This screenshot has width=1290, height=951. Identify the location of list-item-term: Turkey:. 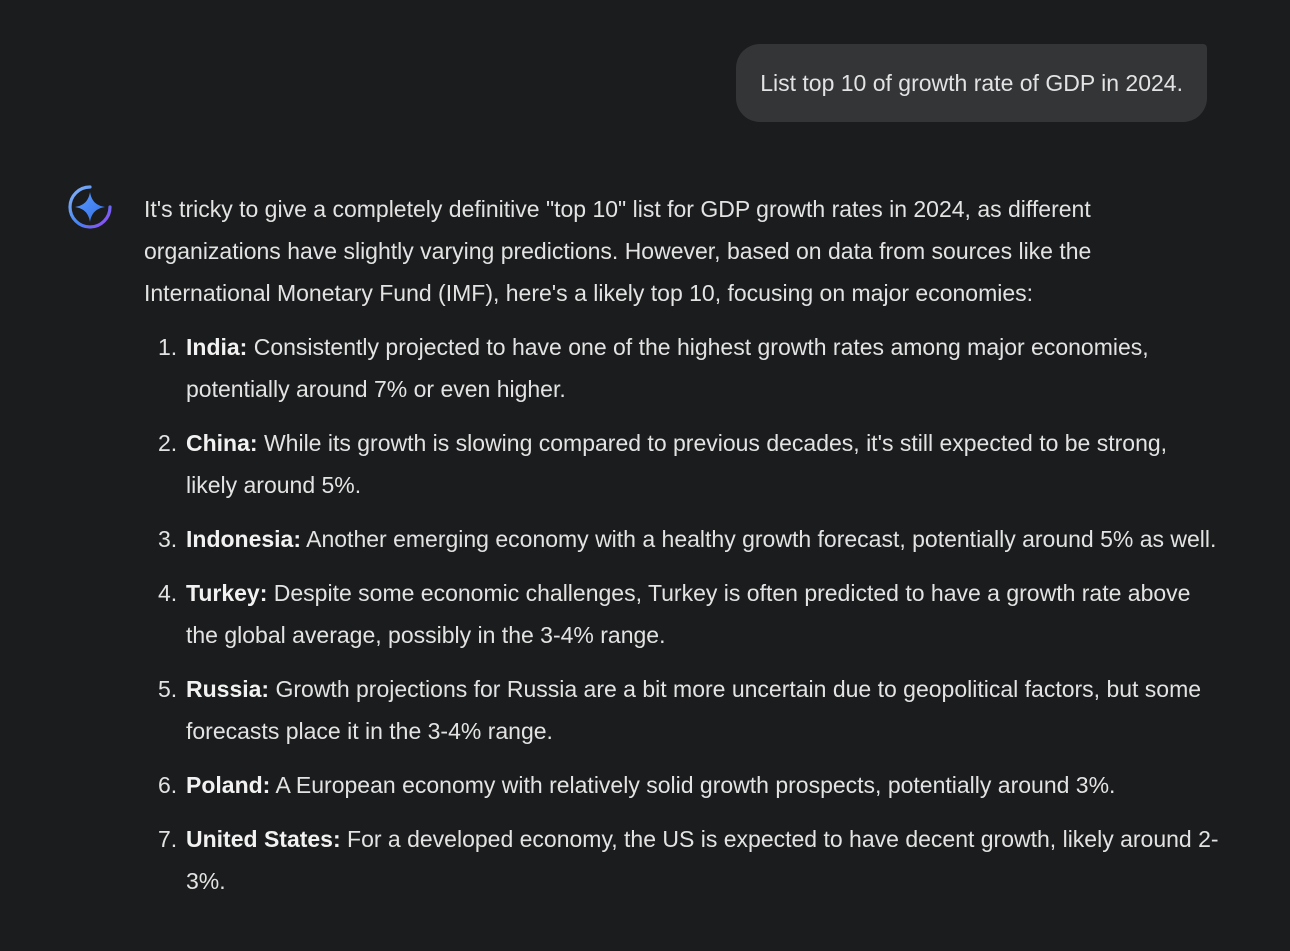
(227, 593).